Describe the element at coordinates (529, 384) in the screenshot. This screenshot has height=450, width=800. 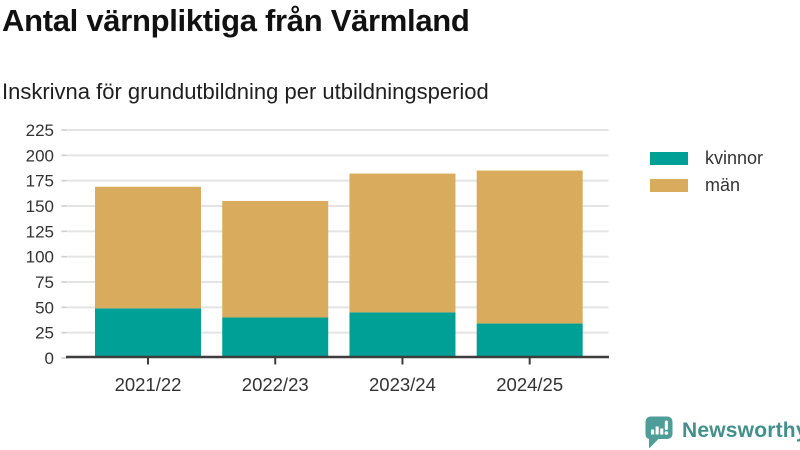
I see `x-tick-label: 2024/25` at that location.